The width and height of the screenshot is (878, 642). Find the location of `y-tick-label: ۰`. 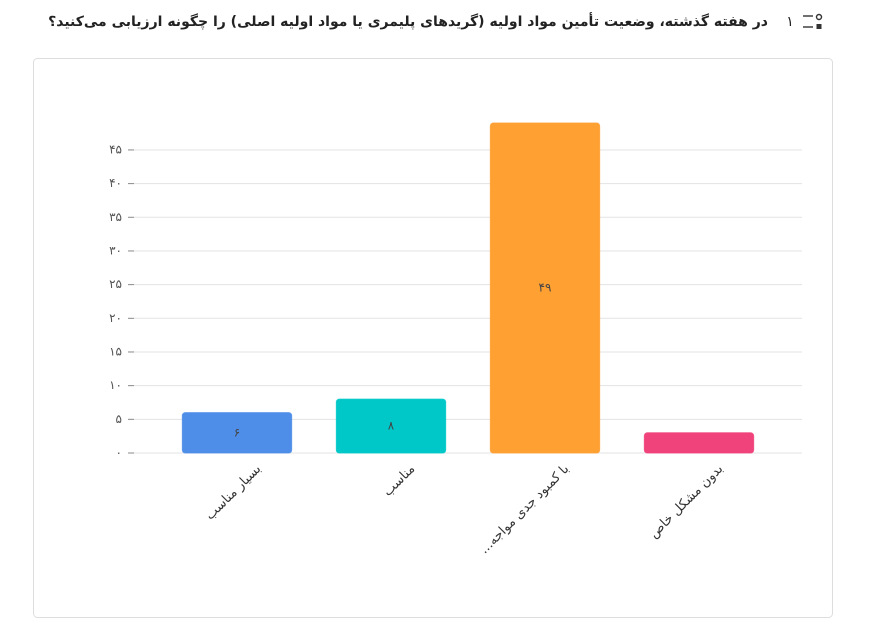

y-tick-label: ۰ is located at coordinates (119, 453).